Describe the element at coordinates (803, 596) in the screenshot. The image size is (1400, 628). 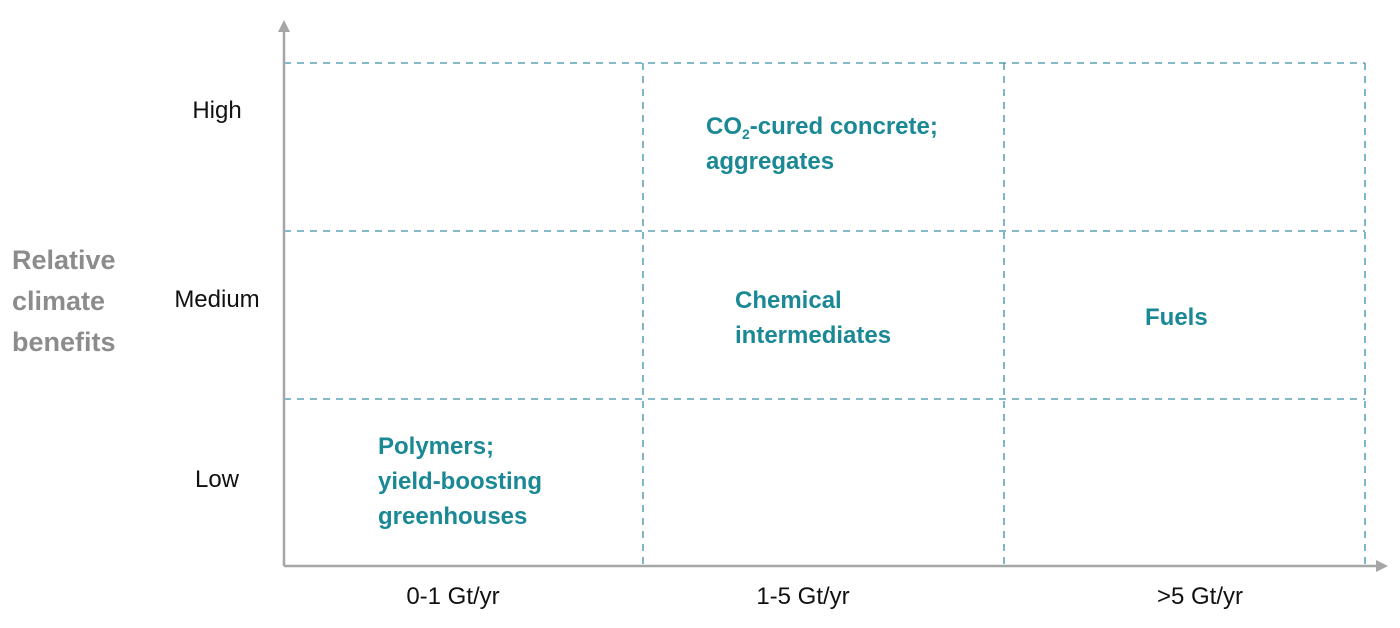
I see `x-level-1-5: 1-5 Gt/yr` at that location.